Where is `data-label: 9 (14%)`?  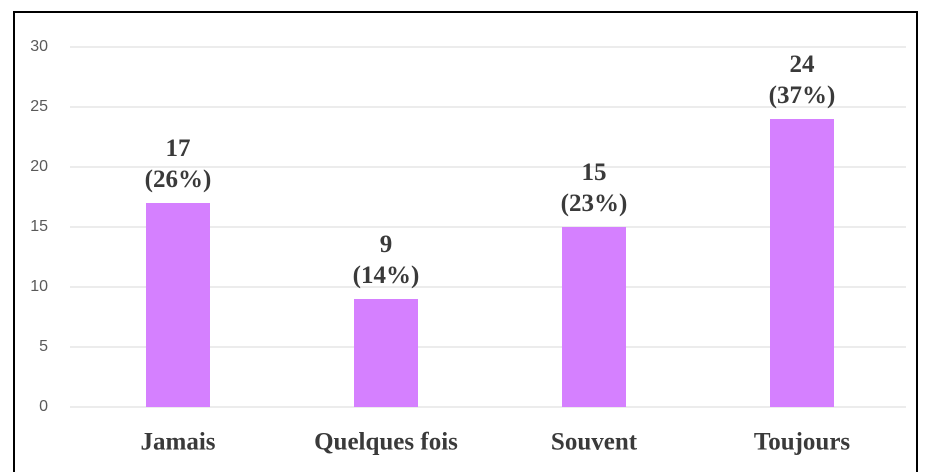
data-label: 9 (14%) is located at coordinates (386, 260).